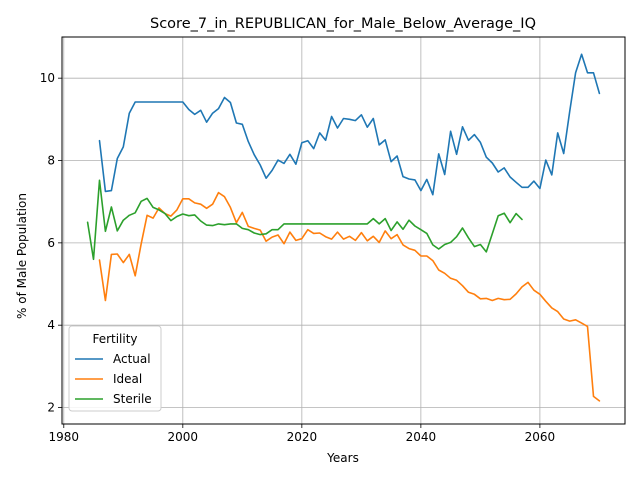 This screenshot has height=480, width=640. I want to click on x-tick-label: 2000, so click(183, 437).